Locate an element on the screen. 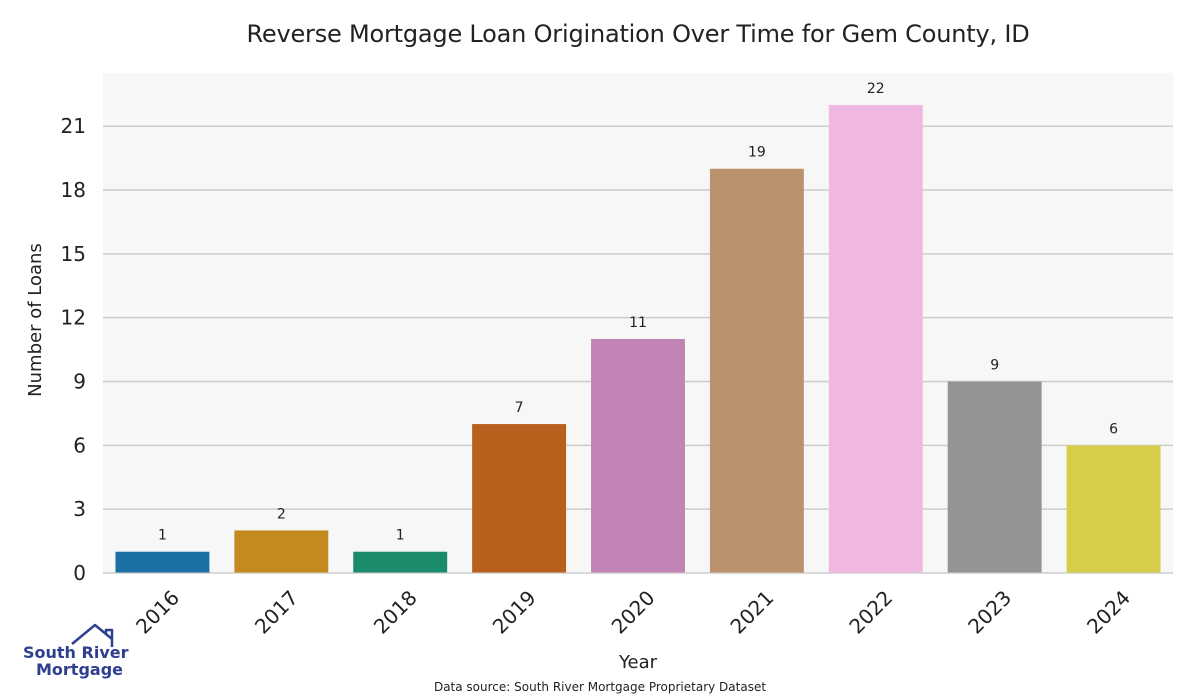  bar-value-label: 19 is located at coordinates (757, 153).